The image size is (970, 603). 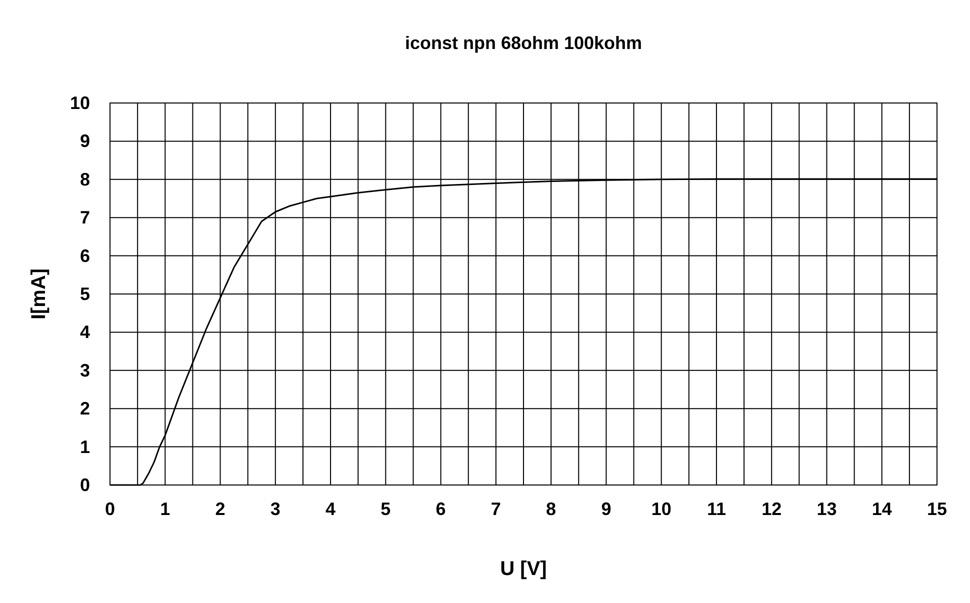 What do you see at coordinates (80, 103) in the screenshot?
I see `y-tick-label: 10` at bounding box center [80, 103].